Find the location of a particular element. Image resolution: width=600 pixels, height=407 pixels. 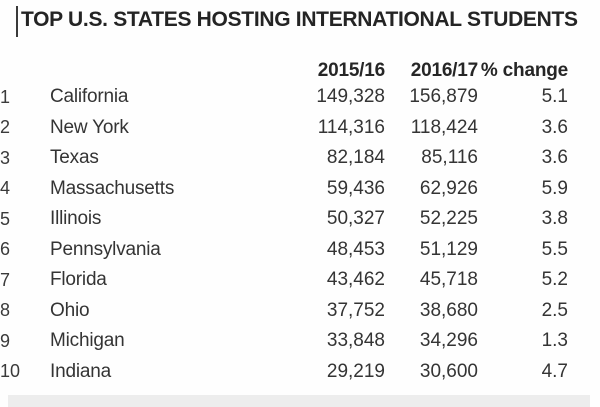

value-2016-17-cell: 118,424 is located at coordinates (444, 127).